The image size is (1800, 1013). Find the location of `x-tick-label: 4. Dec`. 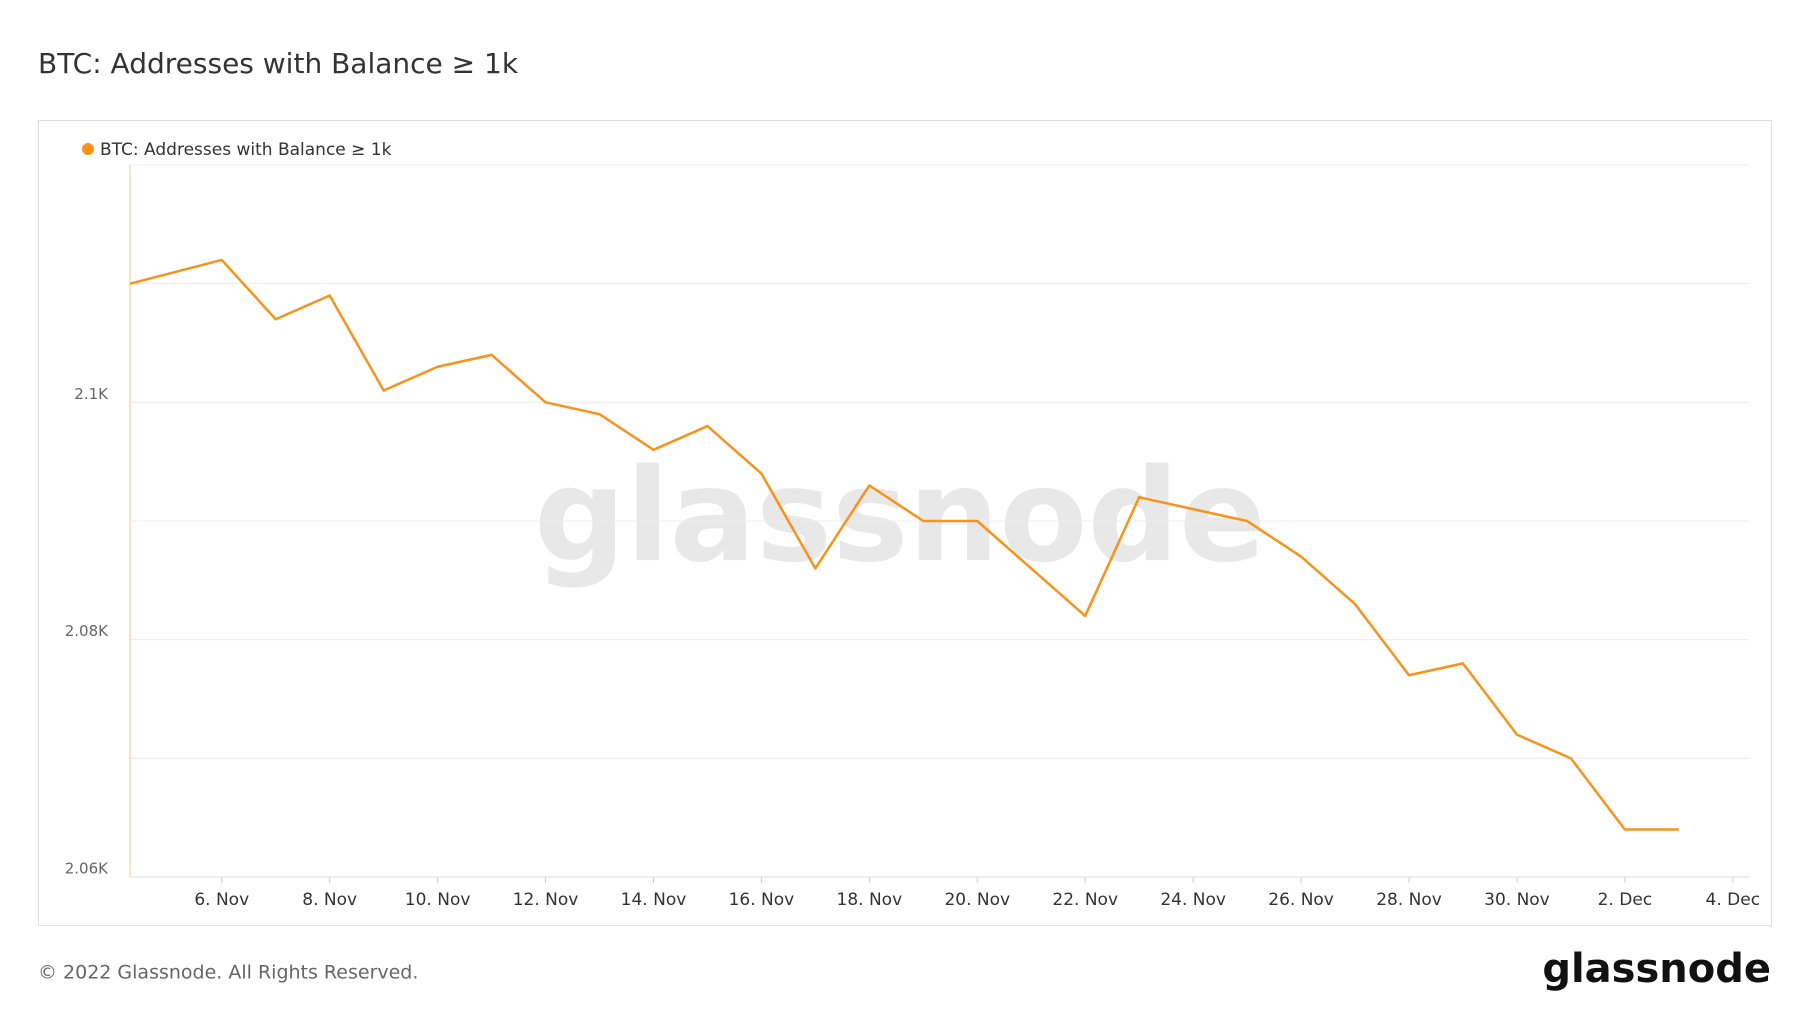

x-tick-label: 4. Dec is located at coordinates (1733, 900).